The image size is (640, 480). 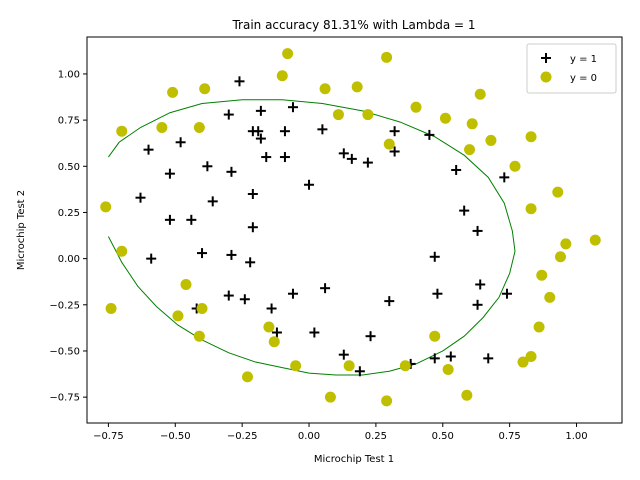 I want to click on y-tick-label: −0.25, so click(x=64, y=305).